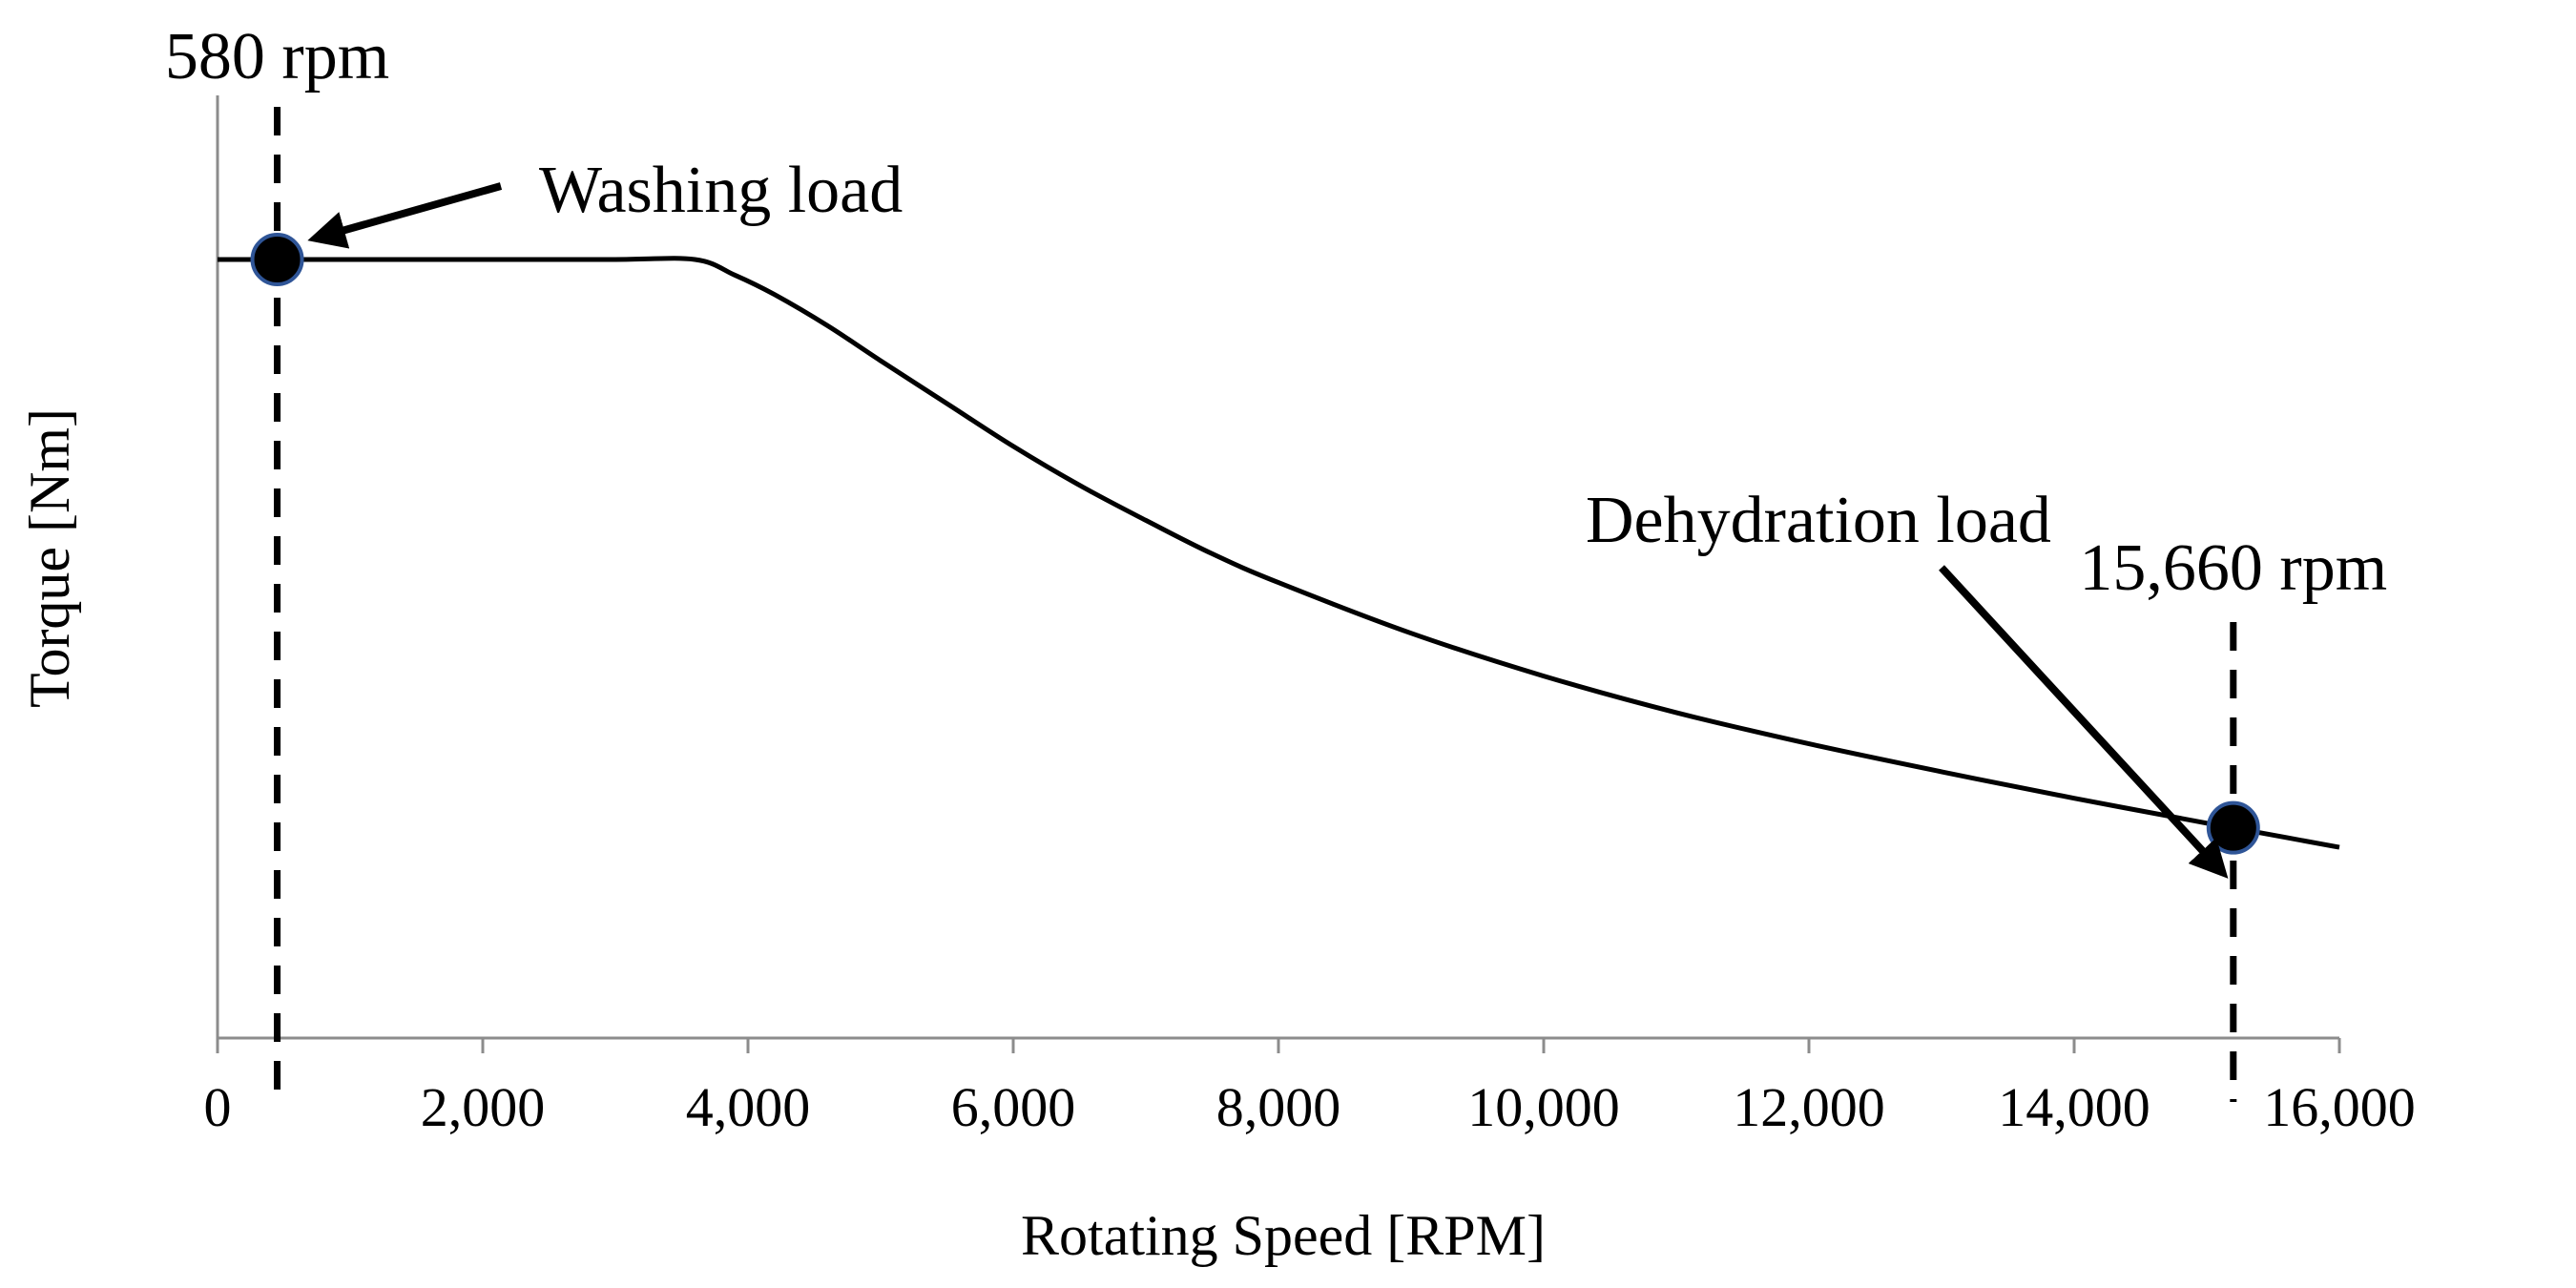  I want to click on x-tick-label: 12,000, so click(1809, 1107).